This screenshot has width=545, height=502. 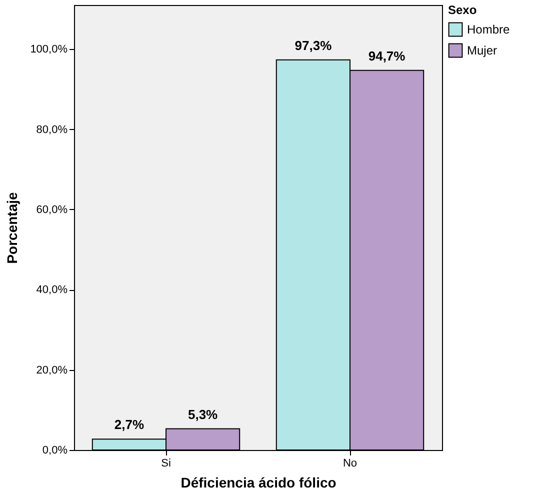 What do you see at coordinates (55, 450) in the screenshot?
I see `y-tick-label: 0,0%` at bounding box center [55, 450].